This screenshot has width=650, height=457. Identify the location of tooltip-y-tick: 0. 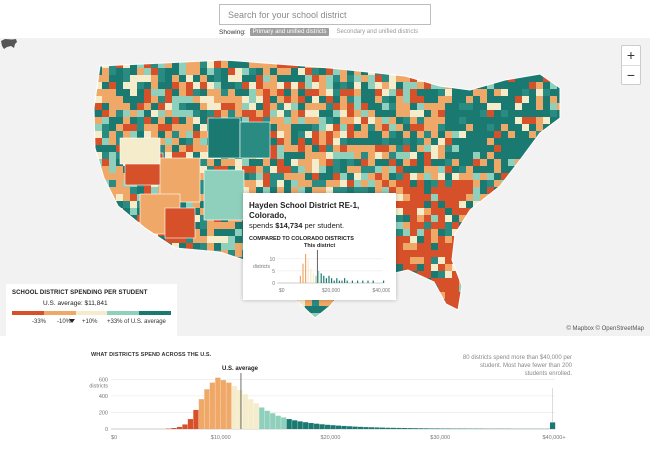
(273, 284).